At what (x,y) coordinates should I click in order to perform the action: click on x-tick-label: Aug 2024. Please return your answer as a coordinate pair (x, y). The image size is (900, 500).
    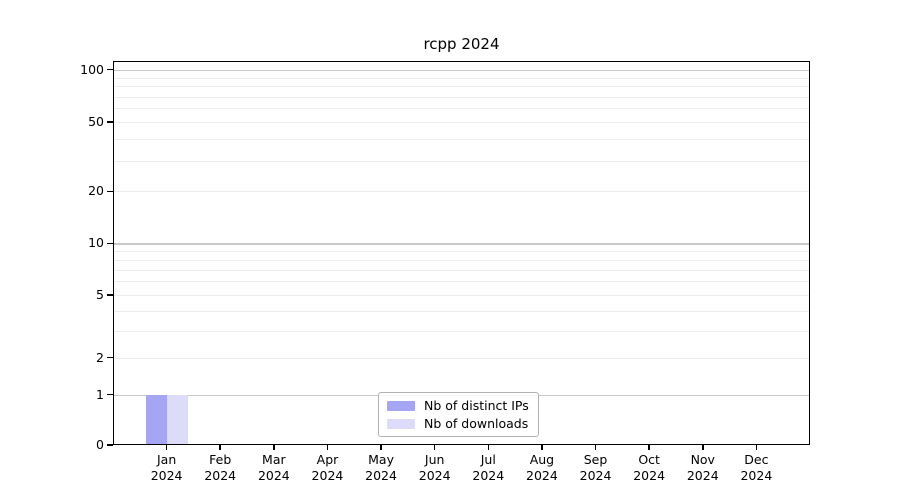
    Looking at the image, I should click on (542, 468).